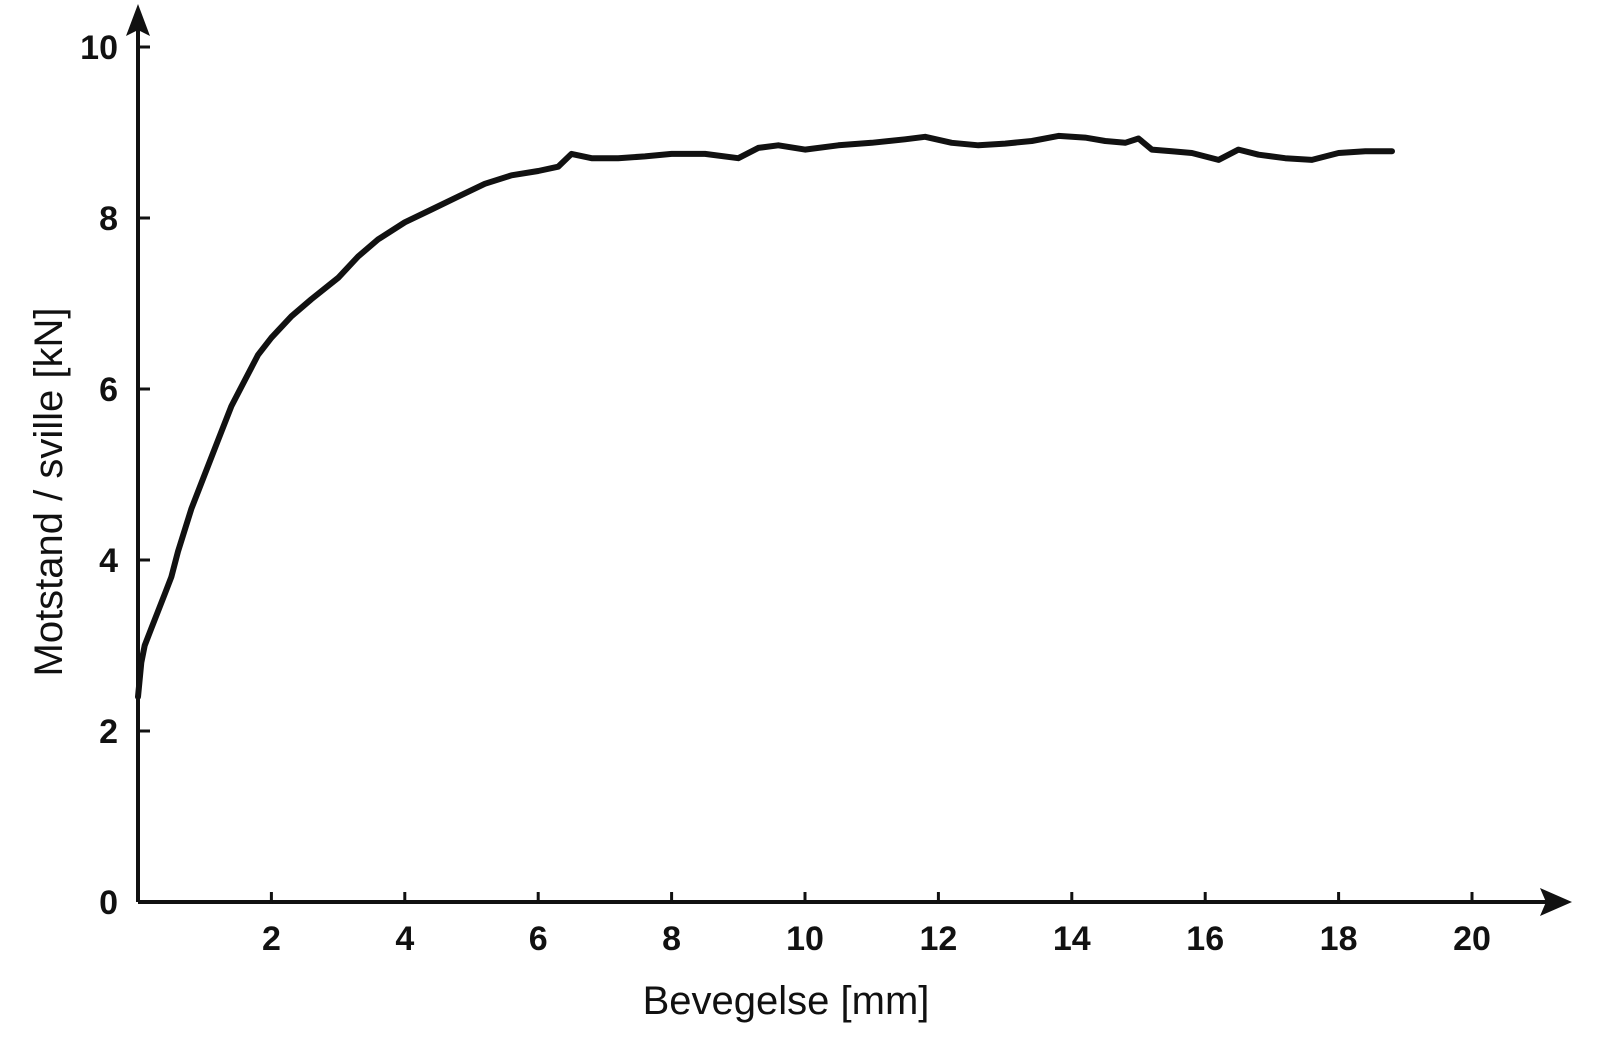 This screenshot has width=1600, height=1054. I want to click on y-tick-label: 2, so click(108, 732).